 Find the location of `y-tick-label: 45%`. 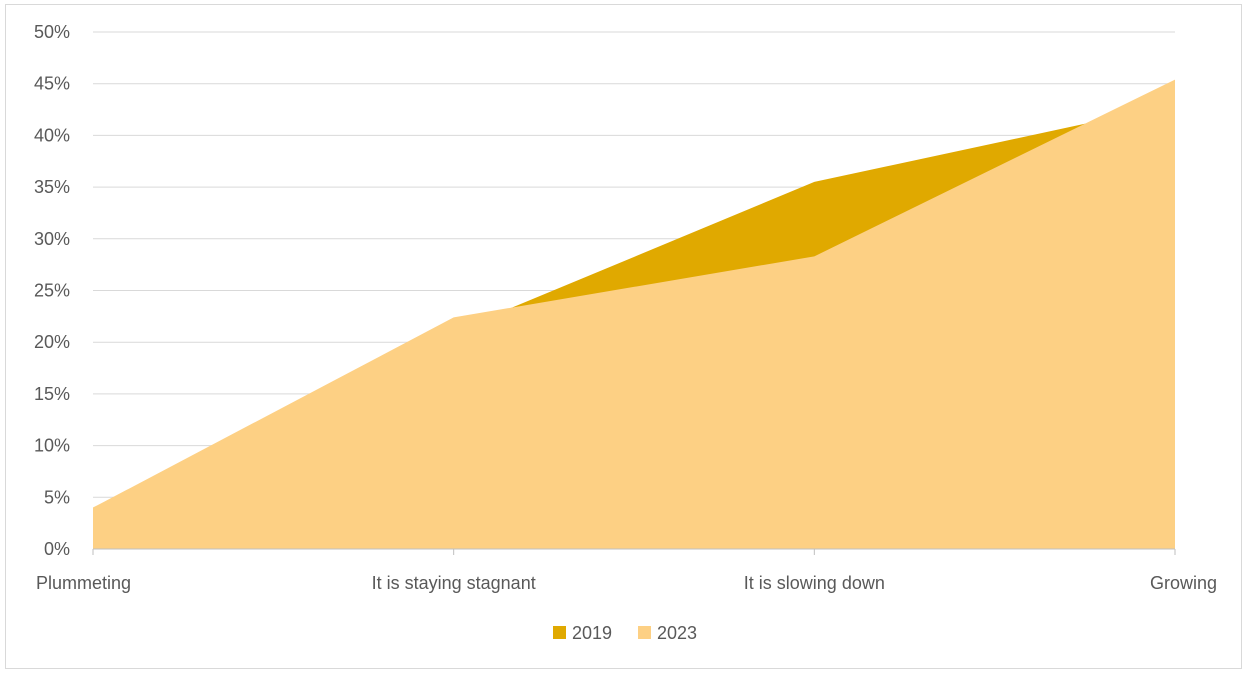

y-tick-label: 45% is located at coordinates (52, 84).